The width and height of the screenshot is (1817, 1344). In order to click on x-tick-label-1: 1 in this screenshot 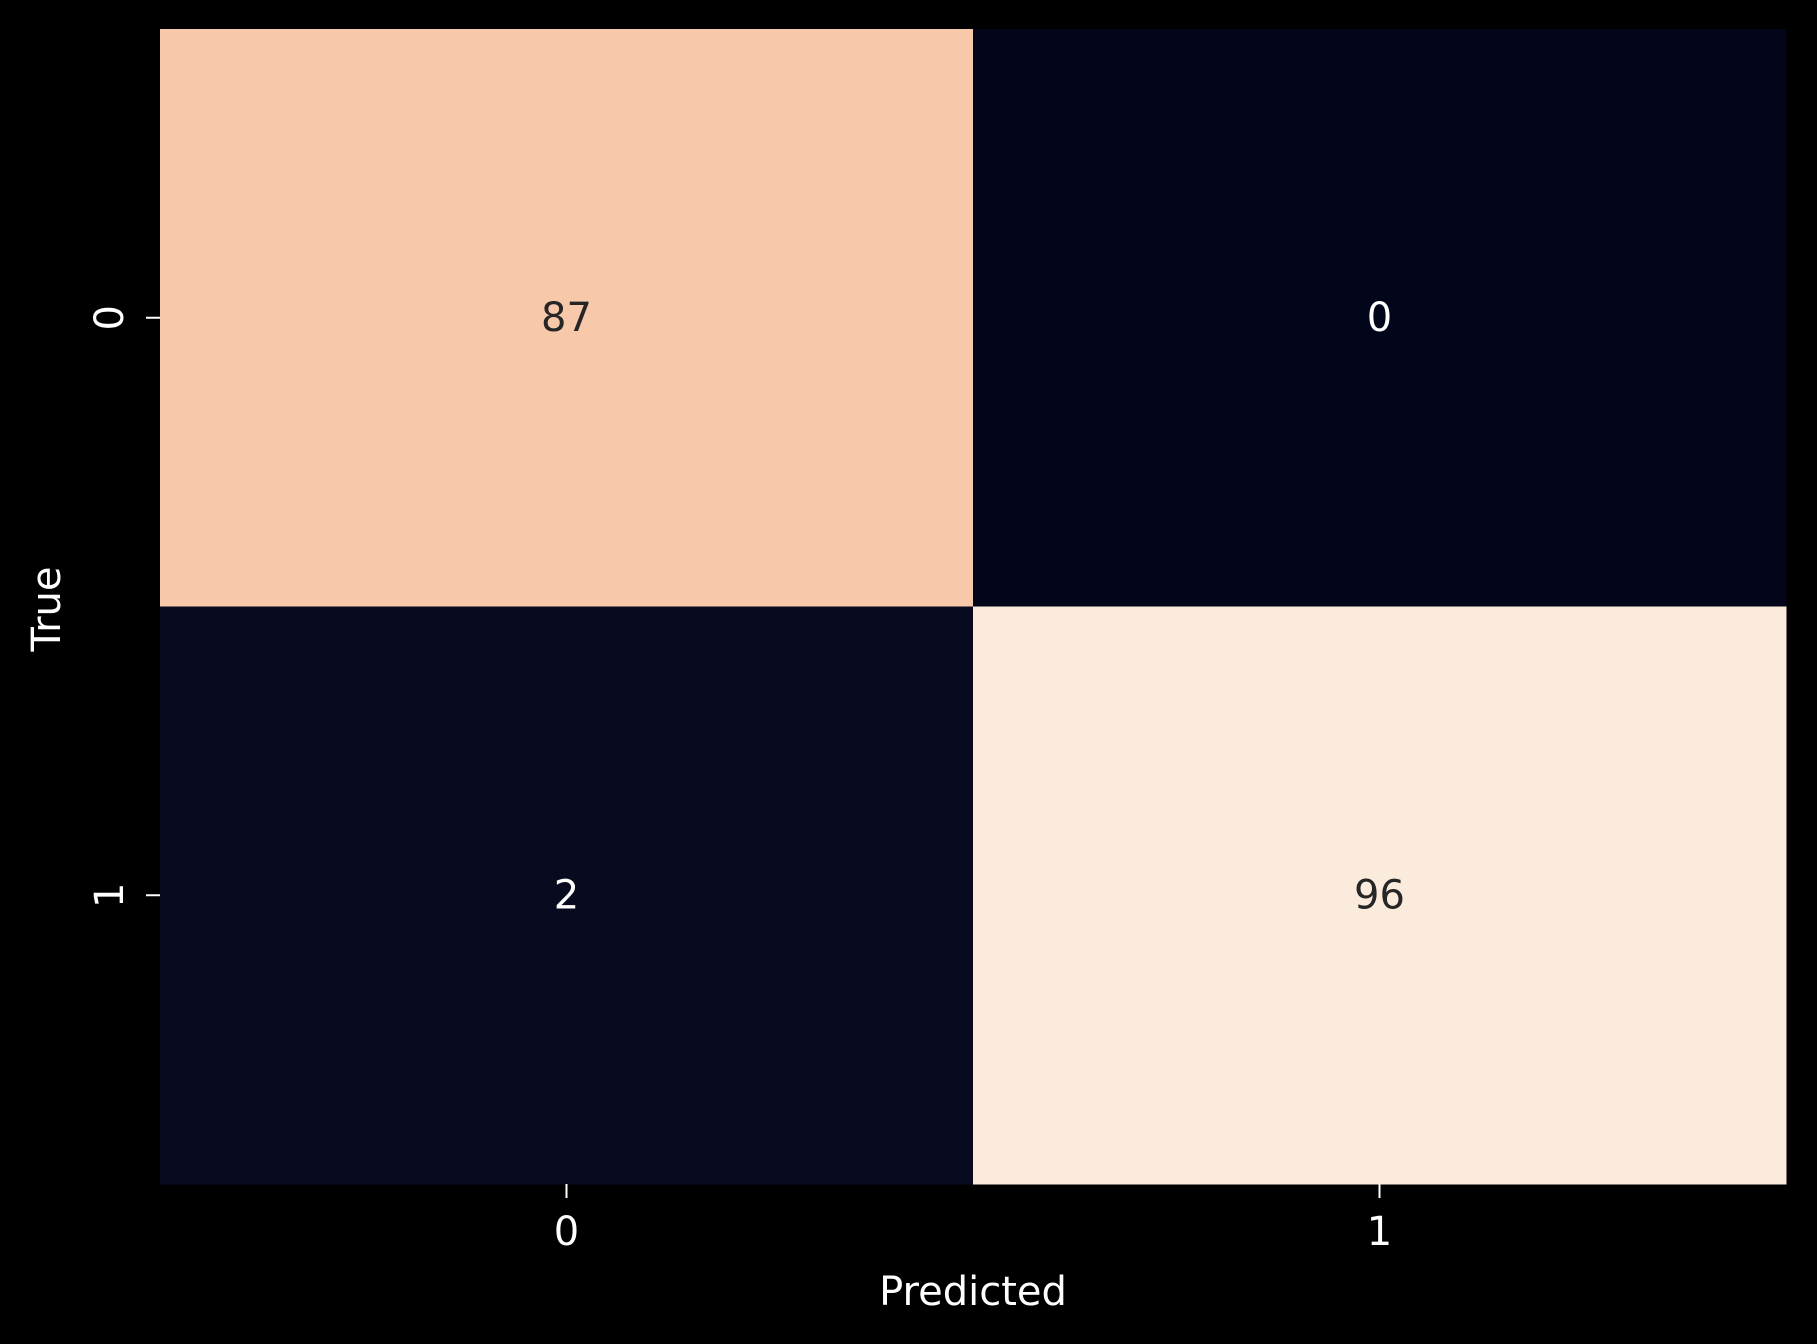, I will do `click(1379, 1232)`.